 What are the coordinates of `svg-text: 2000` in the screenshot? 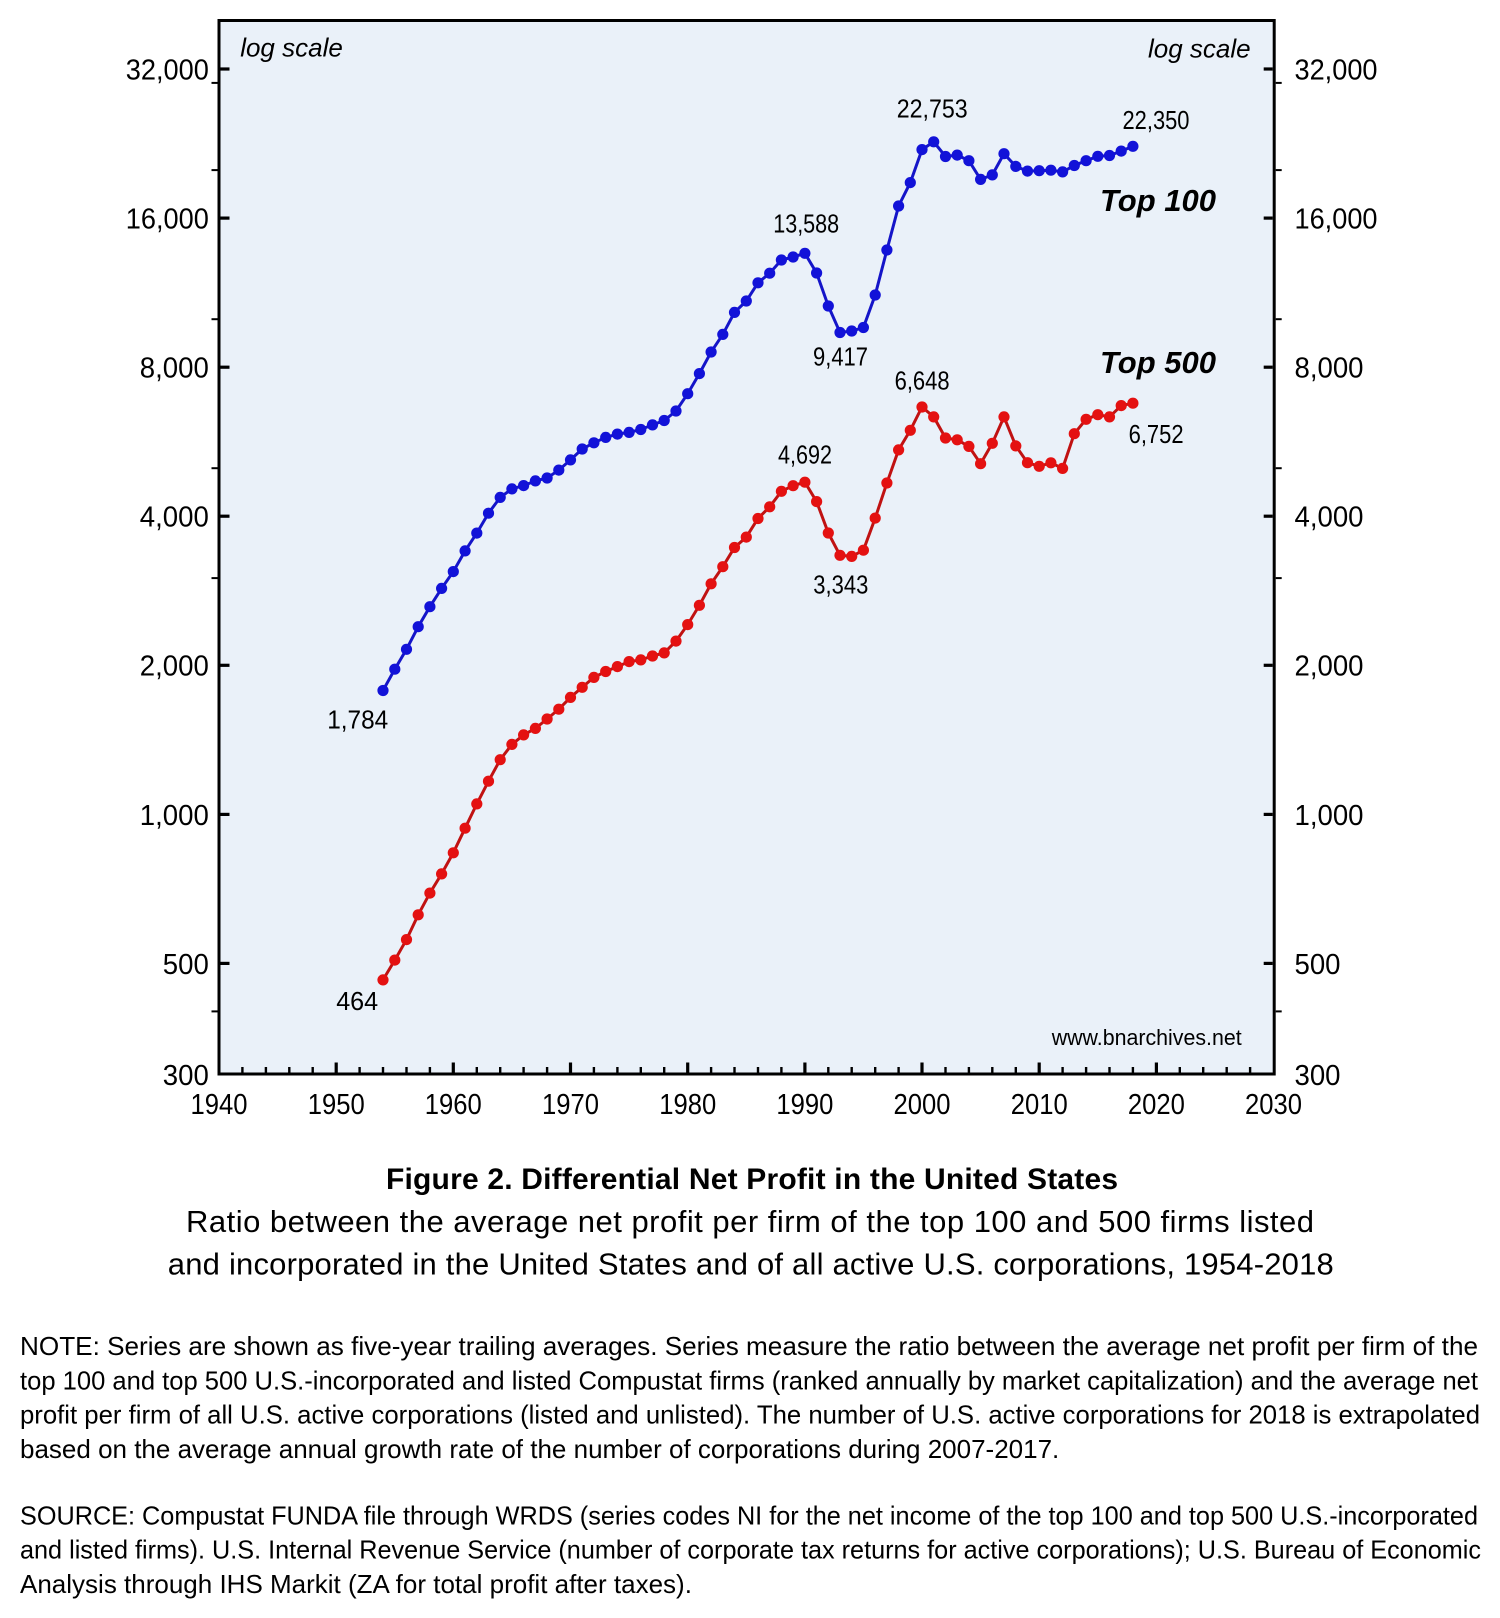 It's located at (922, 1105).